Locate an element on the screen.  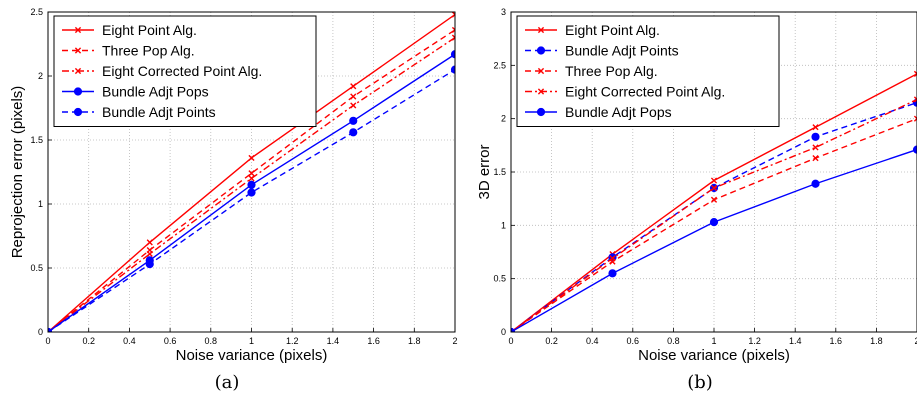
chart-caption: (b) is located at coordinates (700, 382).